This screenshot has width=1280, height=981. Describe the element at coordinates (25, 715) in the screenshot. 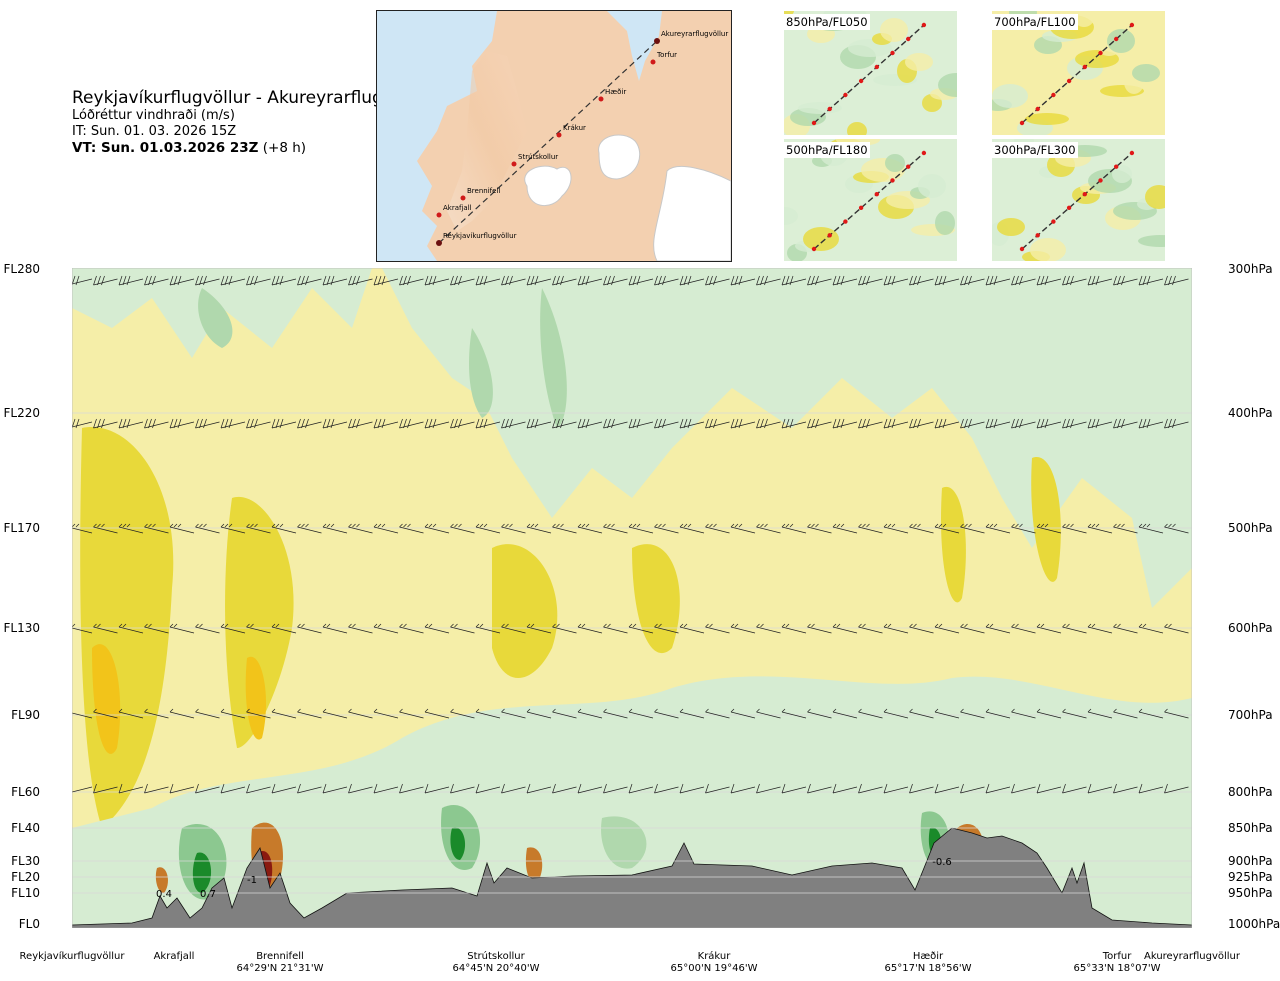

I see `fl-label: FL90` at that location.